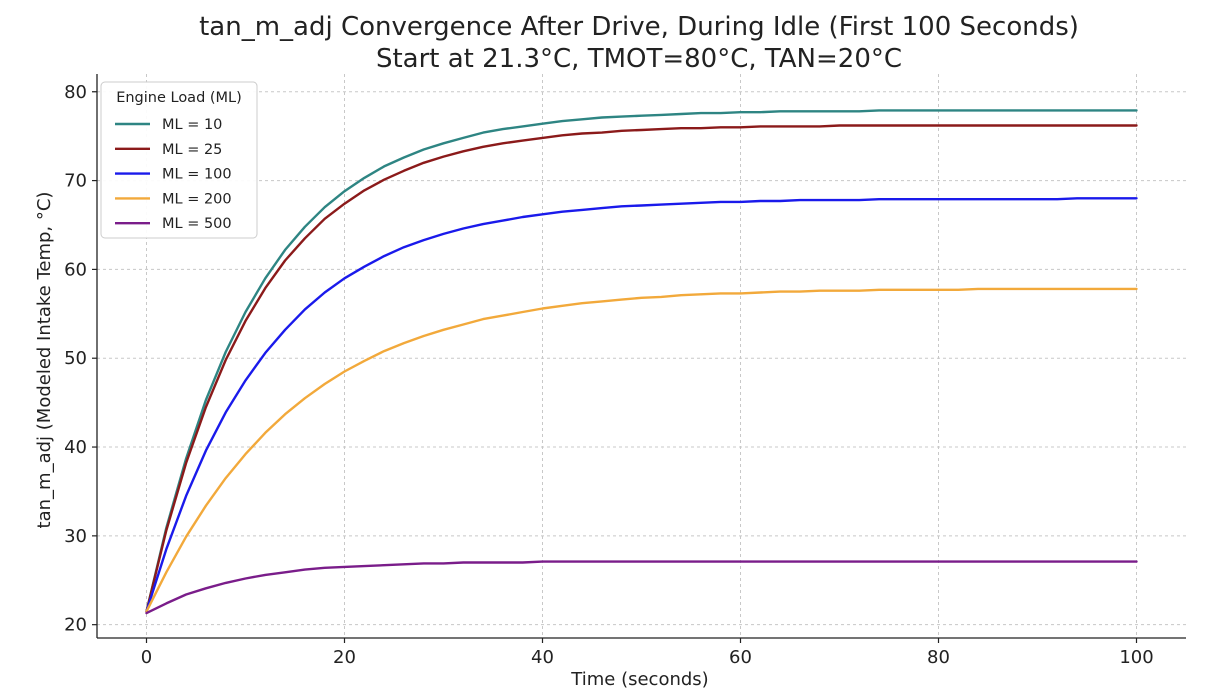  Describe the element at coordinates (44, 360) in the screenshot. I see `y-axis-label: tan_m_adj (Modeled Intake Temp, °C)` at that location.